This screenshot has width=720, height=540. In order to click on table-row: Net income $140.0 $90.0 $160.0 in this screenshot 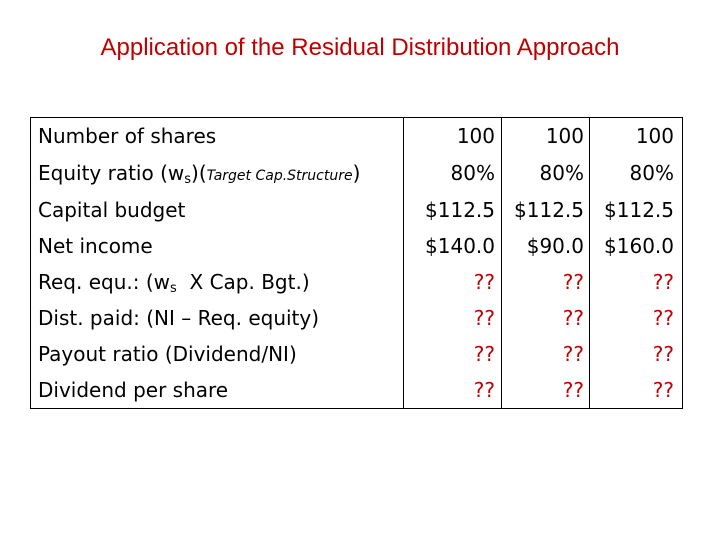, I will do `click(356, 246)`.